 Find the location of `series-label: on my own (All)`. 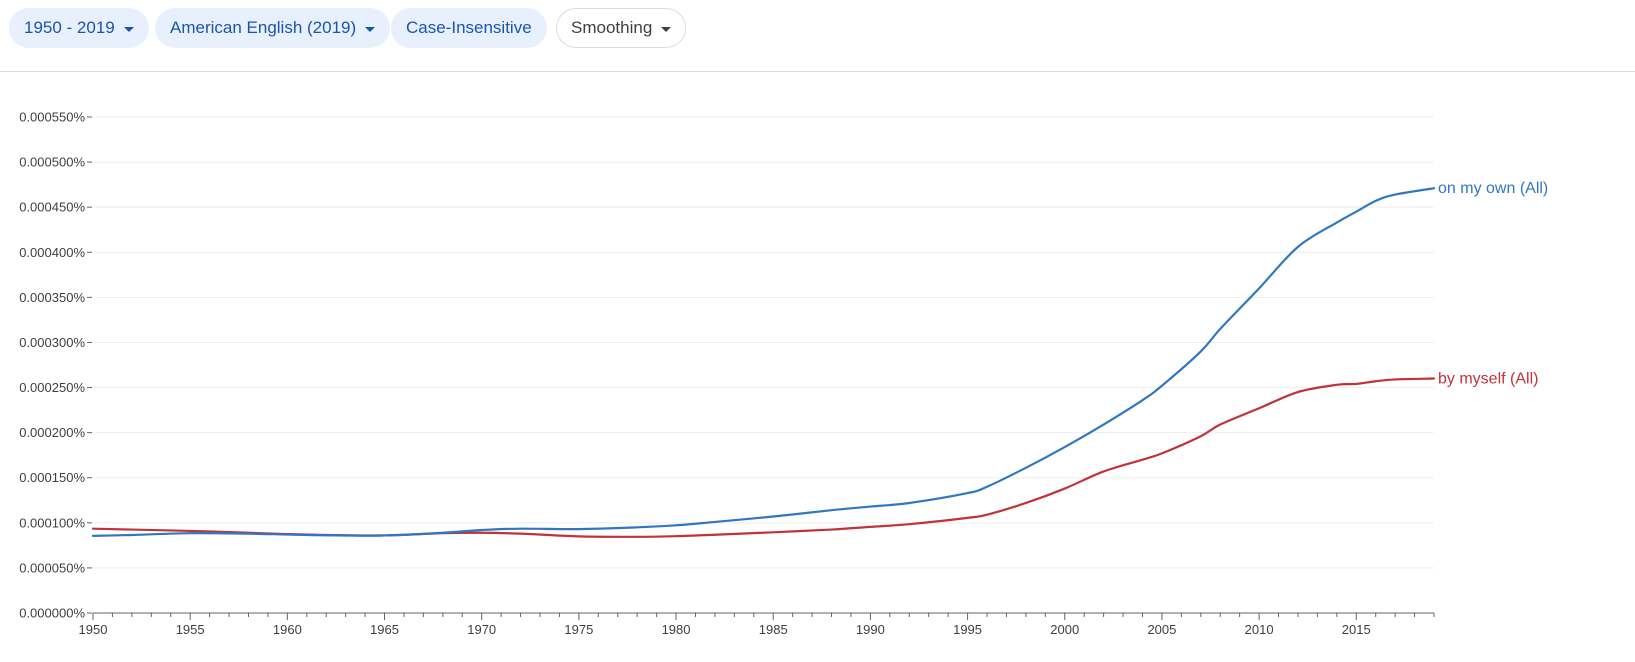

series-label: on my own (All) is located at coordinates (1493, 188).